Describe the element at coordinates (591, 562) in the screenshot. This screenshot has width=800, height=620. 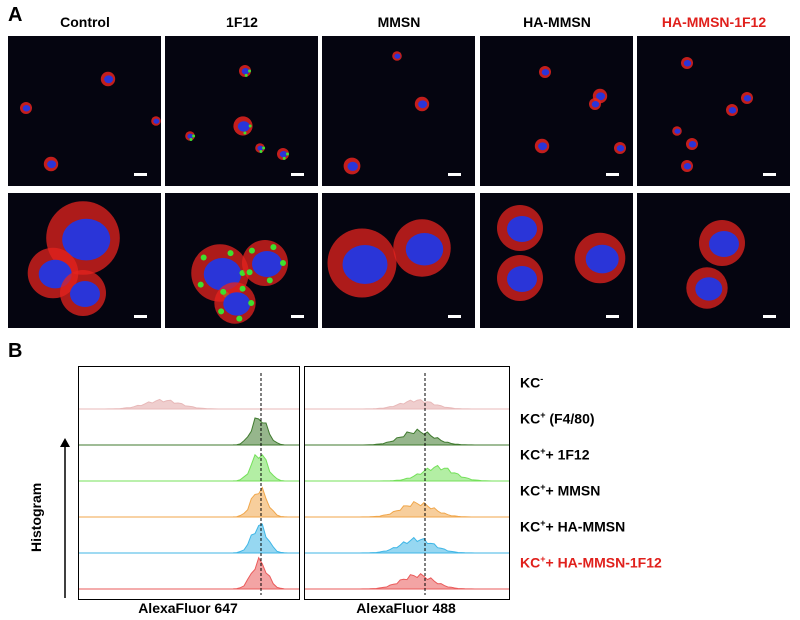
I see `histogram-row-label-5: KC++ HA-MMSN-1F12` at that location.